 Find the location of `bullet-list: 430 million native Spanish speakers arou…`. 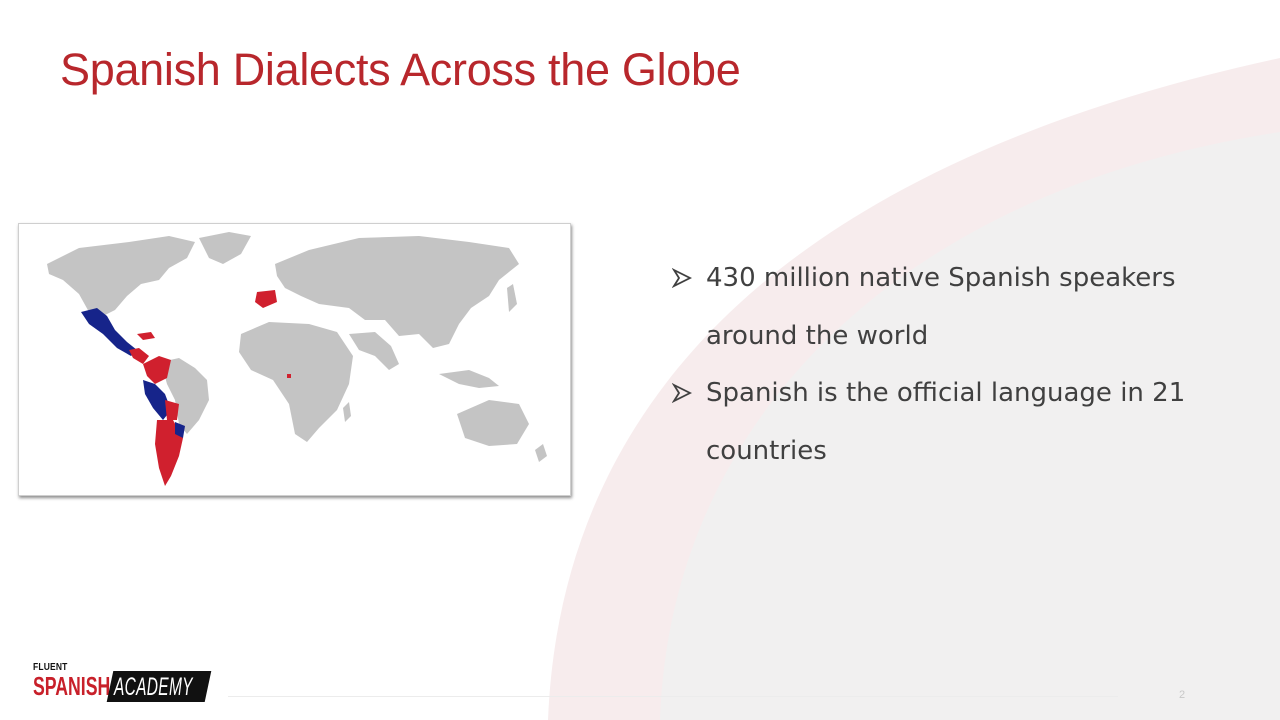

bullet-list: 430 million native Spanish speakers arou… is located at coordinates (952, 365).